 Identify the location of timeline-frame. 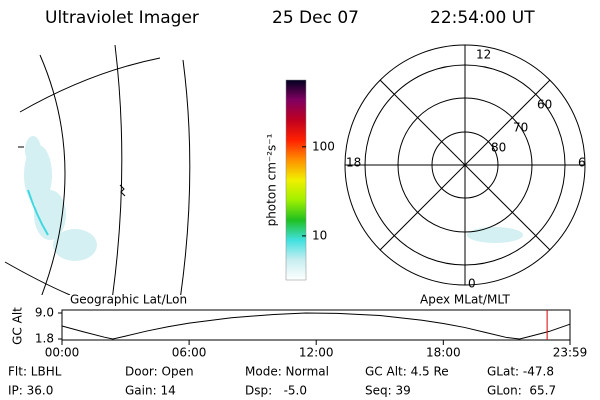
(316, 325).